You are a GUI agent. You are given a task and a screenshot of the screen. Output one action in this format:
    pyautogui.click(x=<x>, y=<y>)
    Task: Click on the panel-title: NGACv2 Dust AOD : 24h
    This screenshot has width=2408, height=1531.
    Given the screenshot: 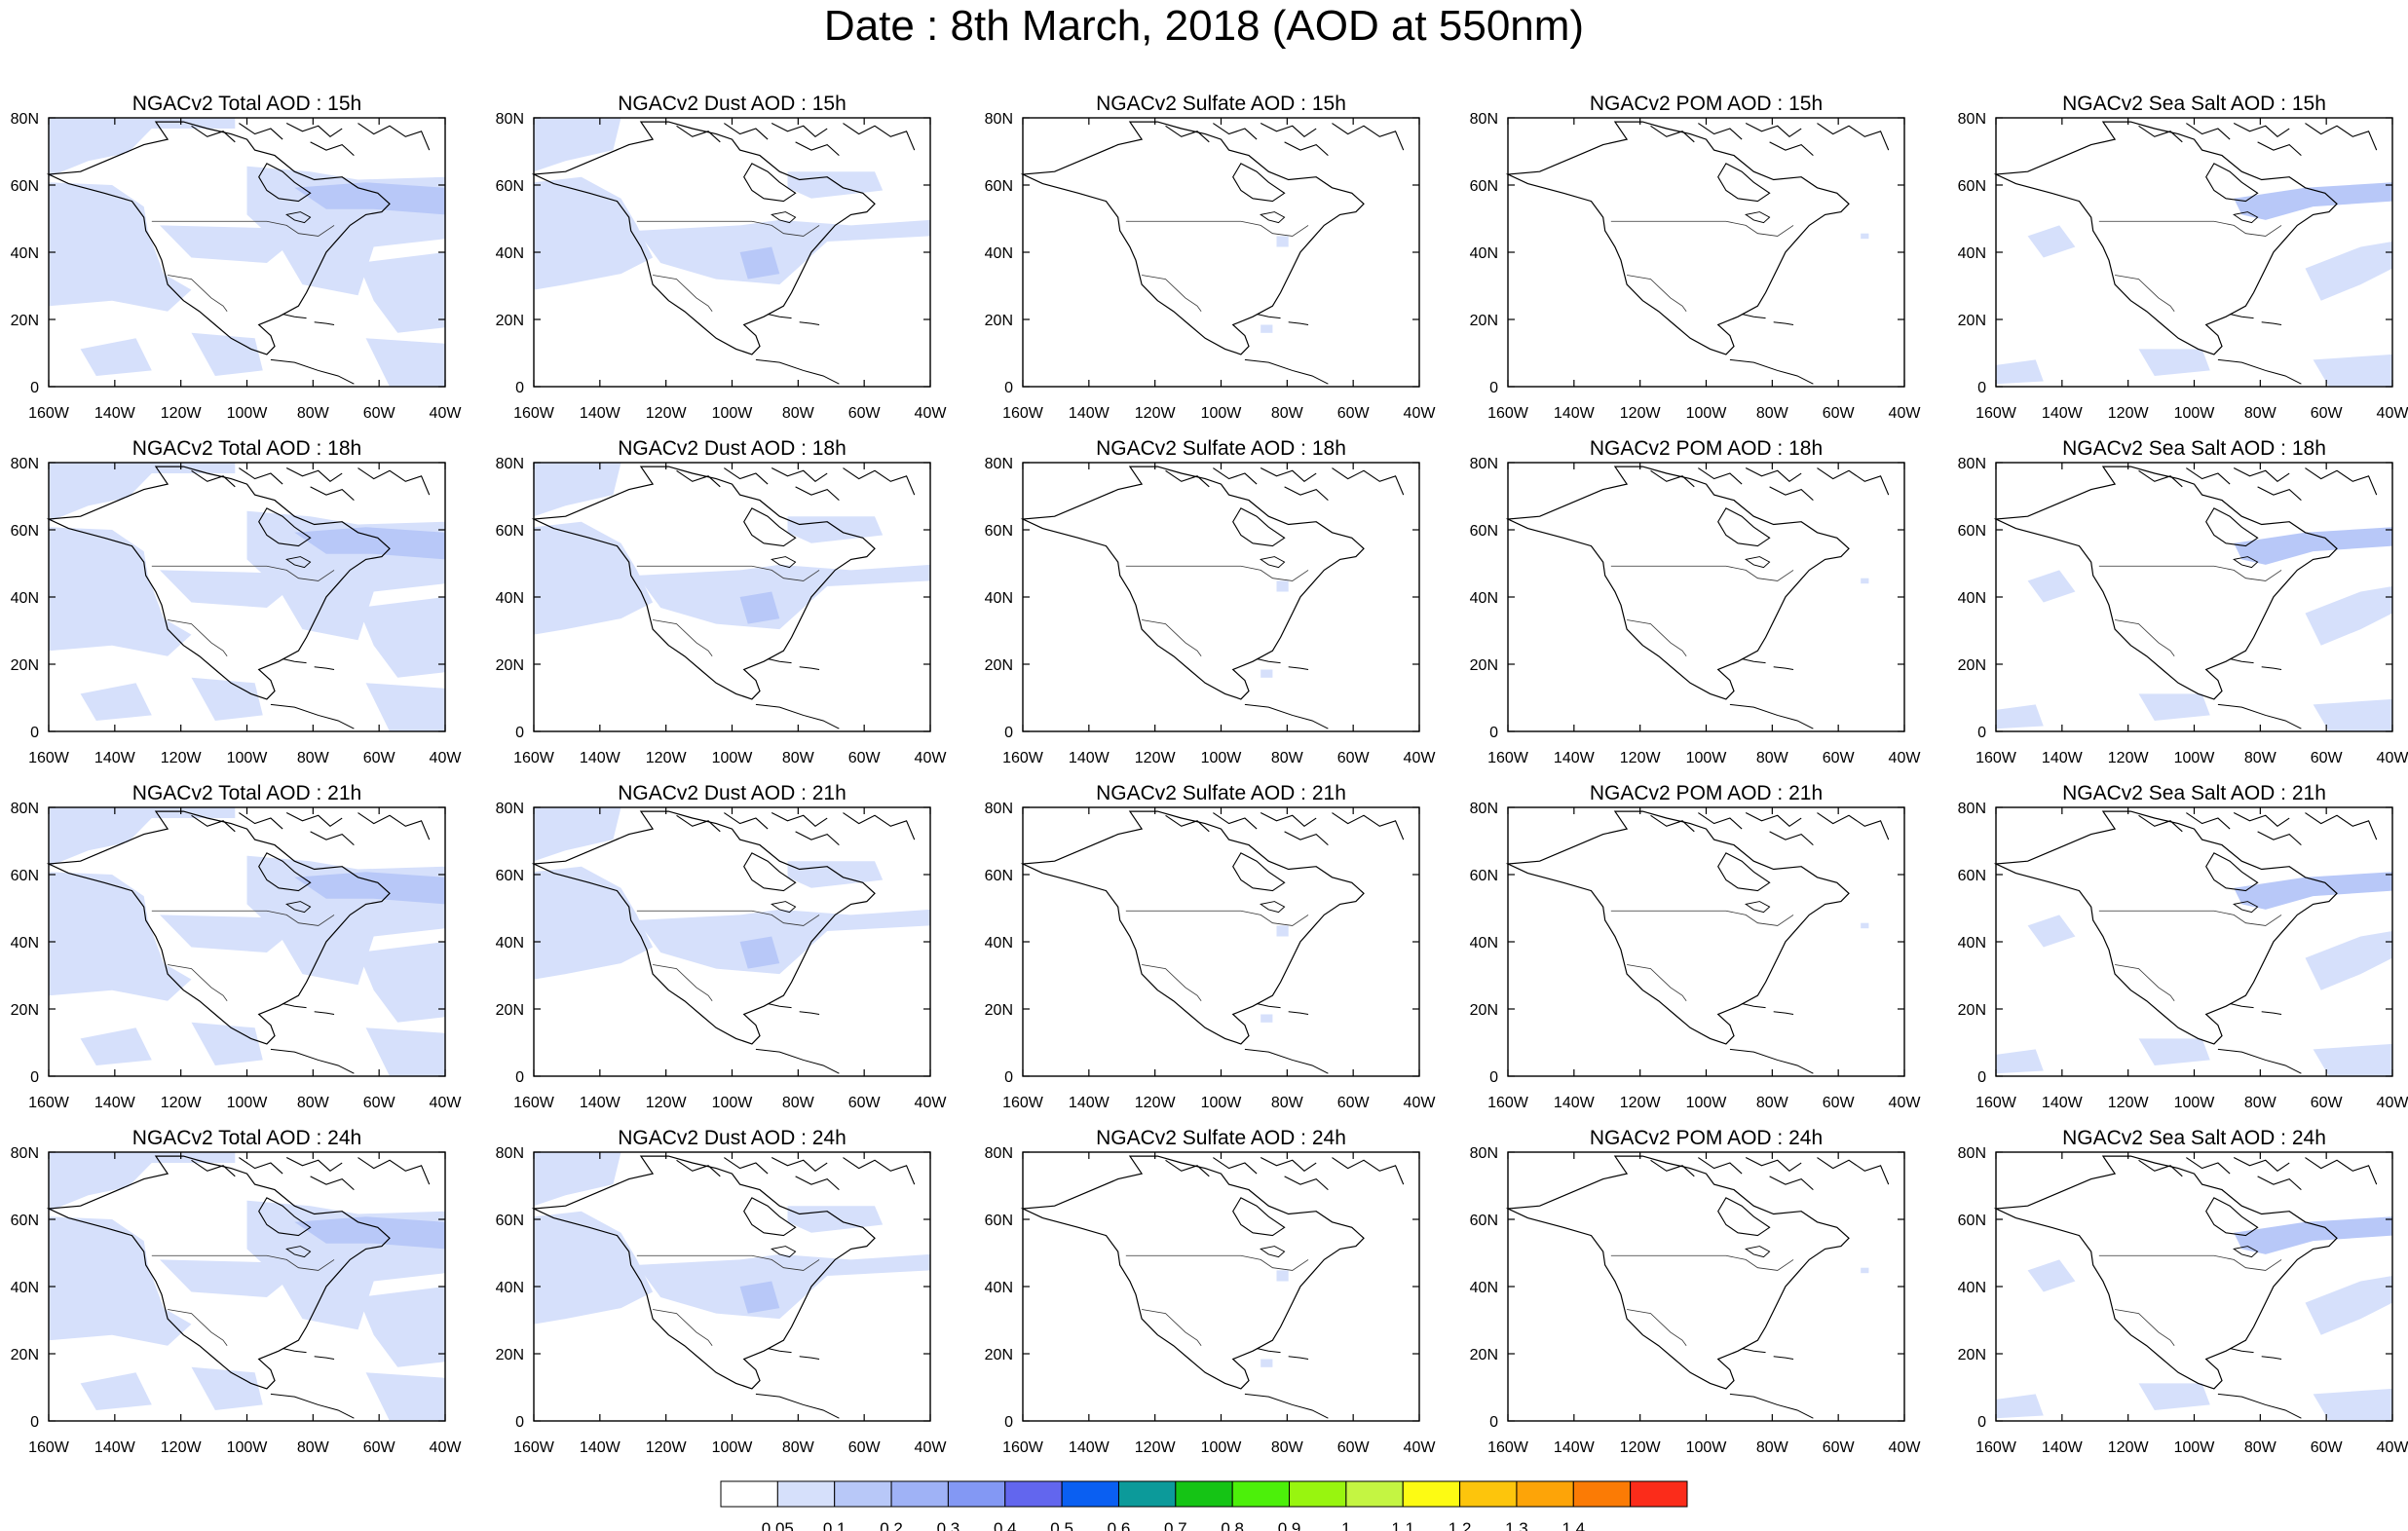 What is the action you would take?
    pyautogui.click(x=732, y=1138)
    